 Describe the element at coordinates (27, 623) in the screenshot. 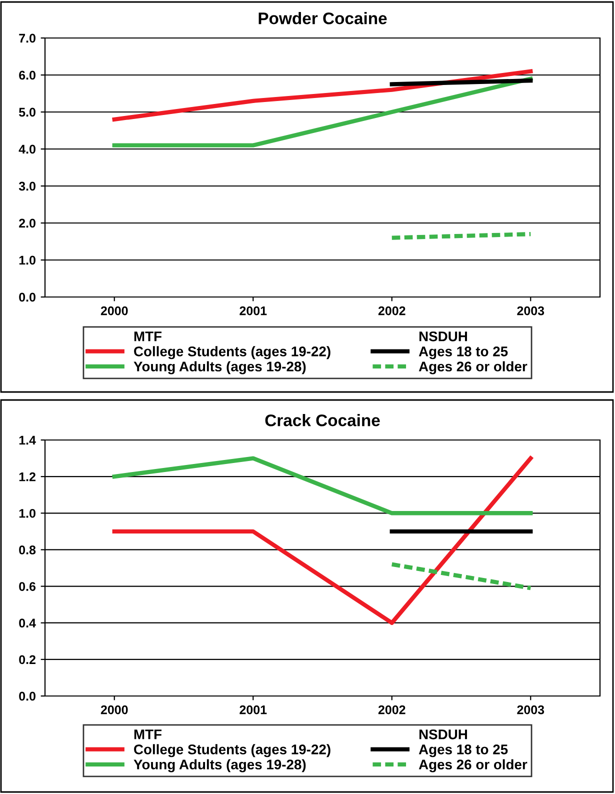

I see `y-tick-label: 0.4` at that location.